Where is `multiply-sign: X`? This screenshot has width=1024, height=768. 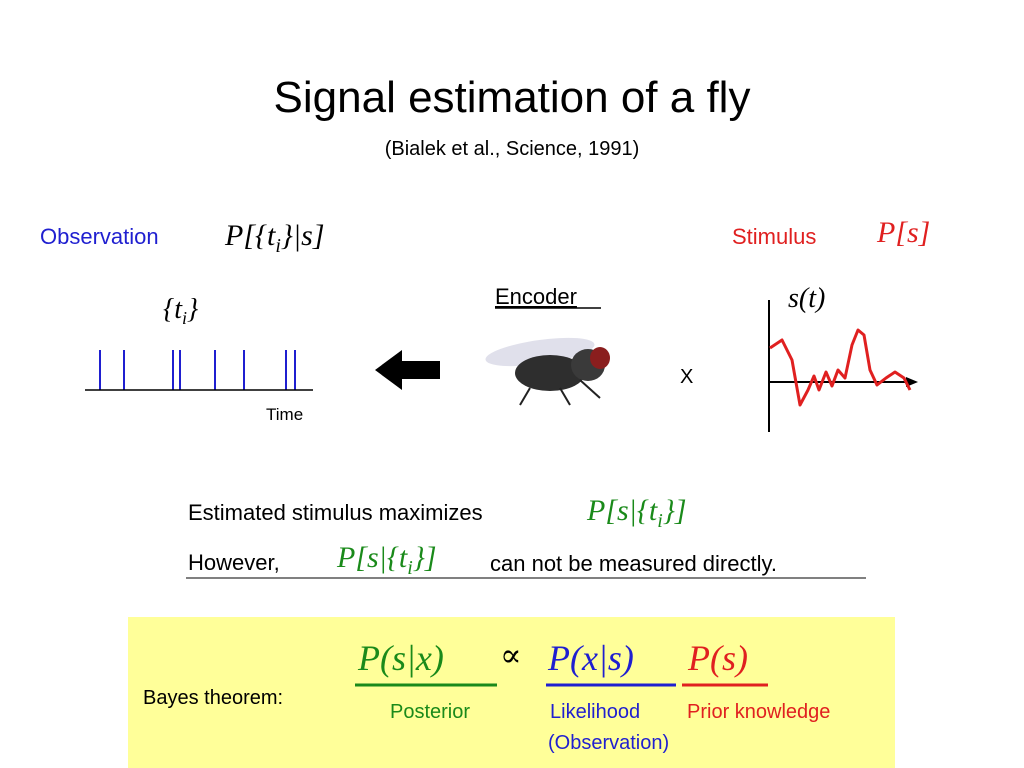 multiply-sign: X is located at coordinates (686, 377).